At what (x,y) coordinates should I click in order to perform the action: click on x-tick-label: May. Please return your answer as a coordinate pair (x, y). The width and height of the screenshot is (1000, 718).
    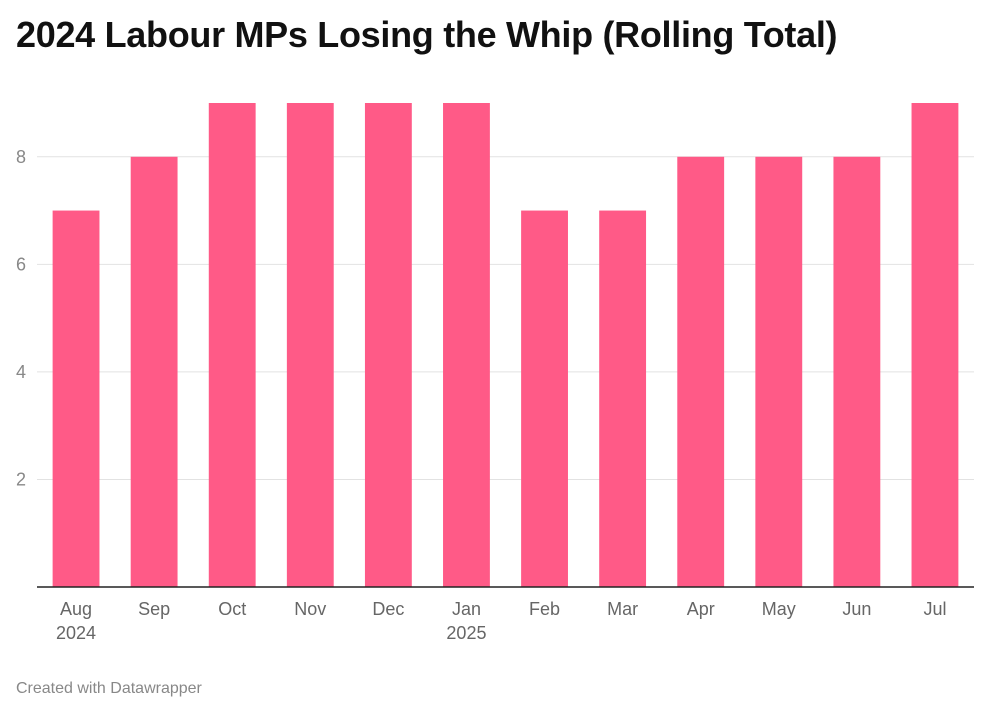
    Looking at the image, I should click on (779, 609).